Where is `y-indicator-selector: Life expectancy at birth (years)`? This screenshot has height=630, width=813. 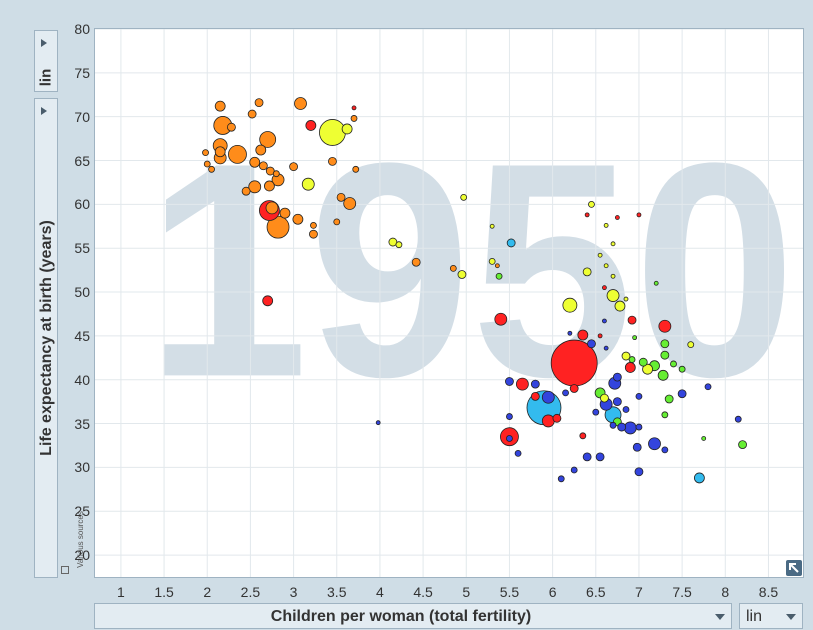 y-indicator-selector: Life expectancy at birth (years) is located at coordinates (46, 338).